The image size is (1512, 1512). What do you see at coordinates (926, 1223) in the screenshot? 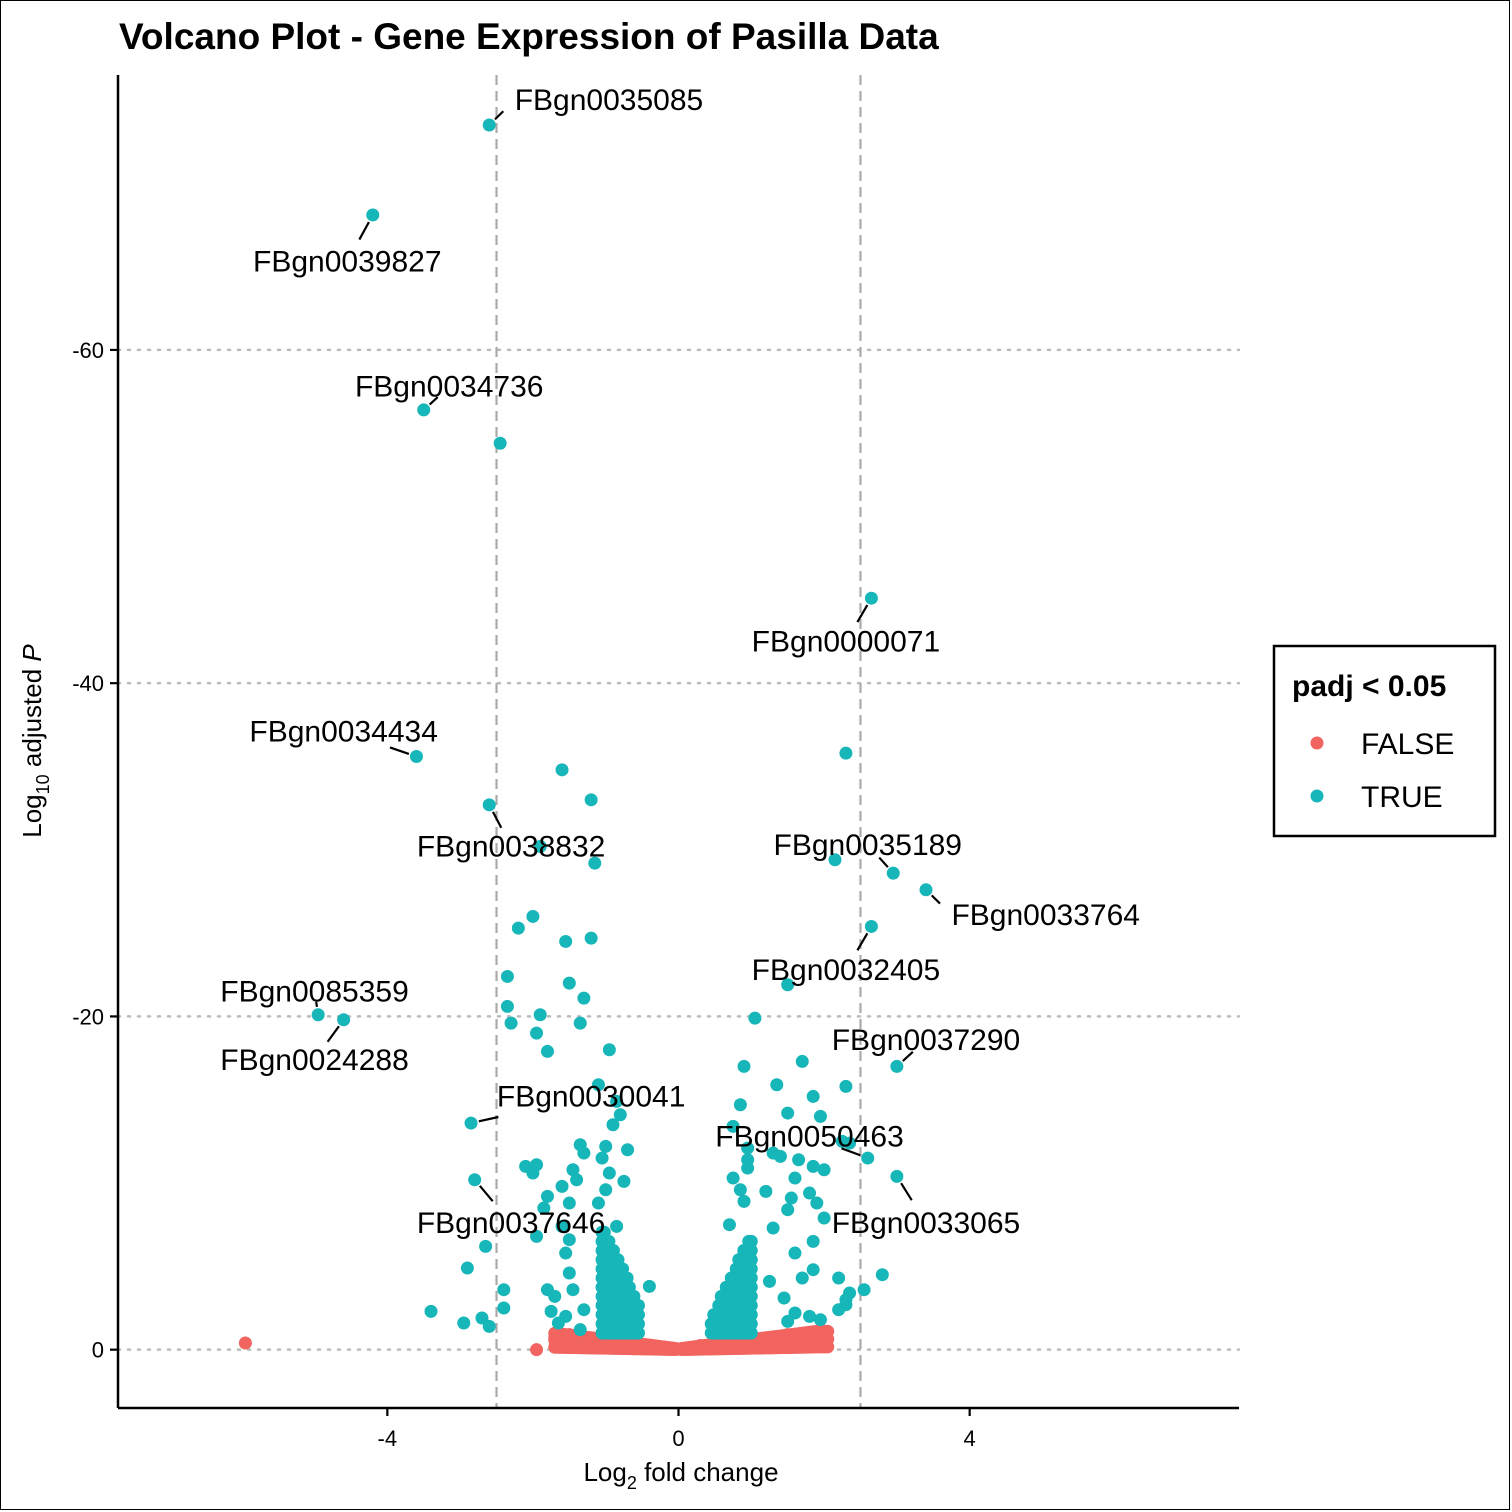
I see `gene-label: FBgn0033065` at bounding box center [926, 1223].